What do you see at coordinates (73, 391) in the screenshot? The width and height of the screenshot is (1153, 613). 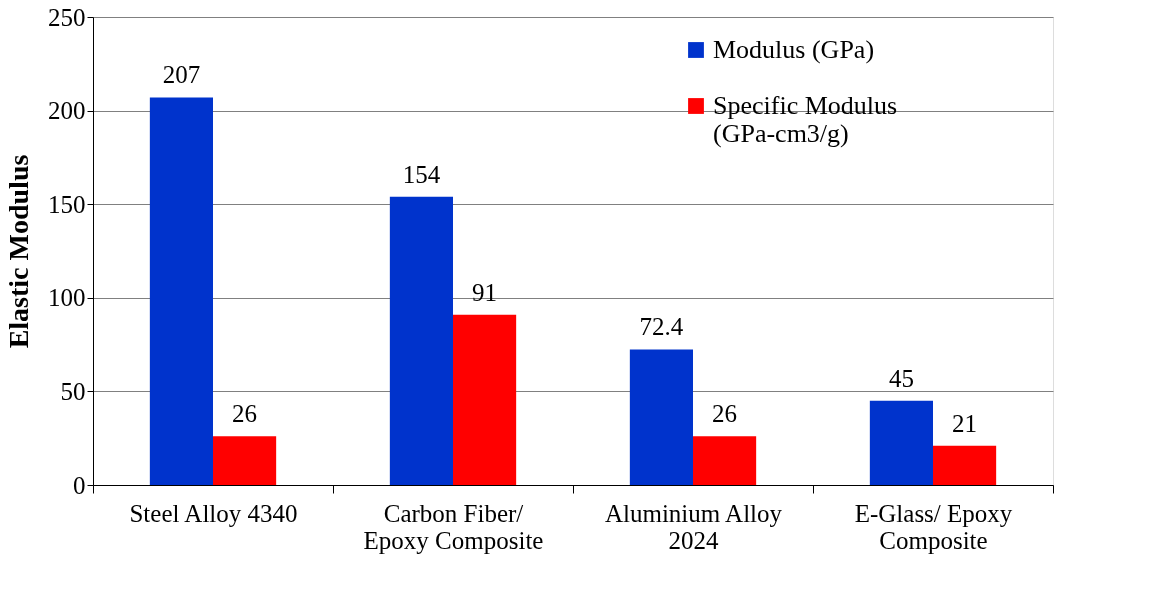 I see `y-tick-label: 50` at bounding box center [73, 391].